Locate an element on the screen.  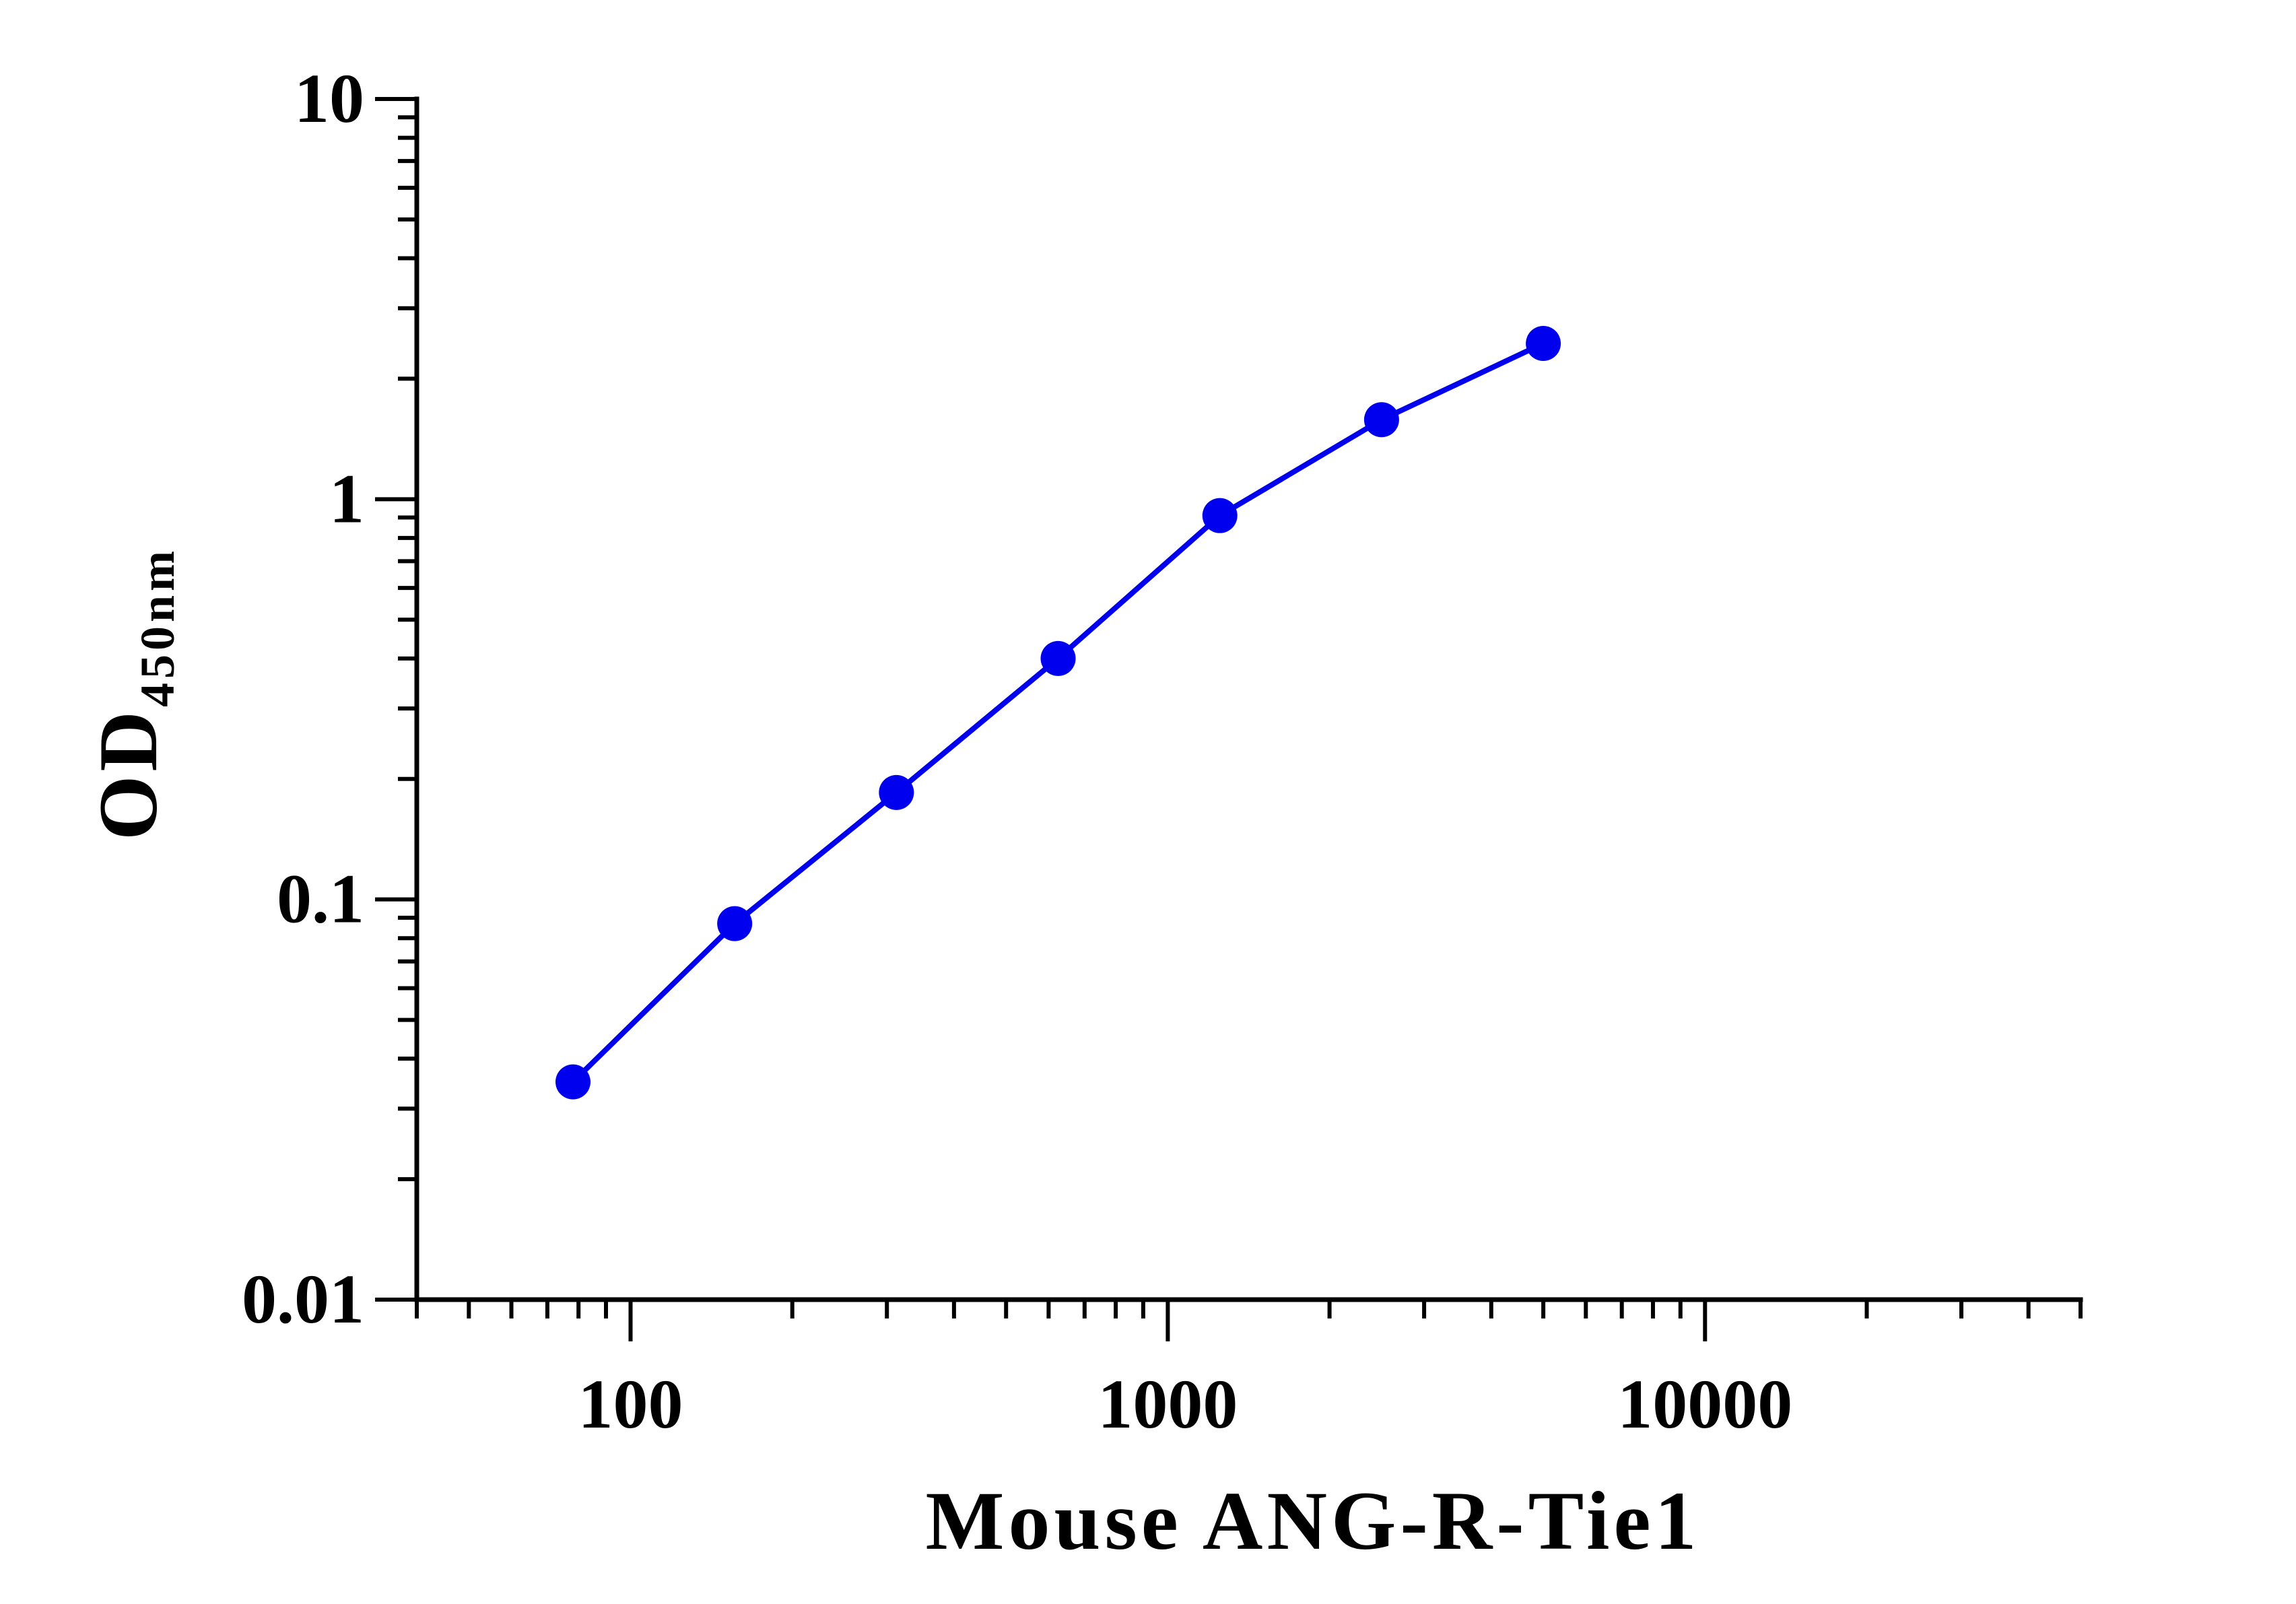
y-axis-title: OD450nm is located at coordinates (133, 693).